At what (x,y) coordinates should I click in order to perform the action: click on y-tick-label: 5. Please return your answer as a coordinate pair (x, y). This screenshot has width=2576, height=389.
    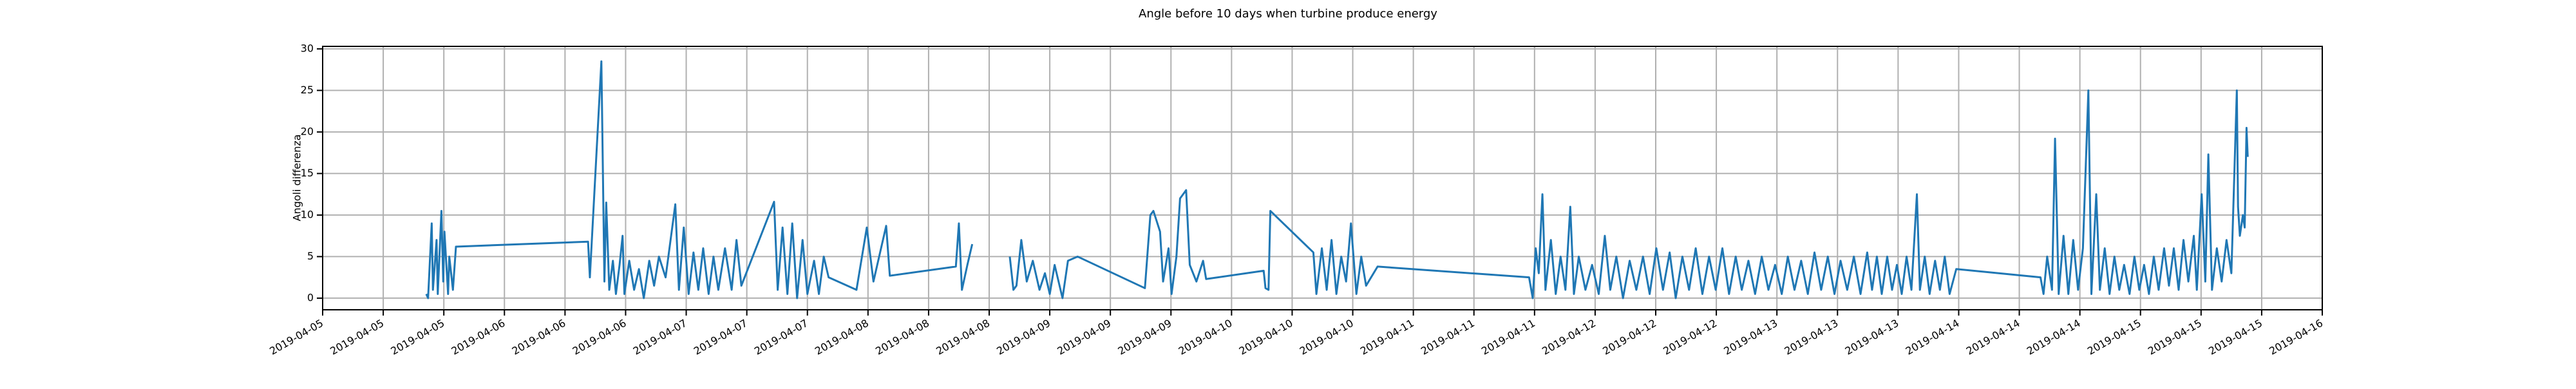
    Looking at the image, I should click on (310, 256).